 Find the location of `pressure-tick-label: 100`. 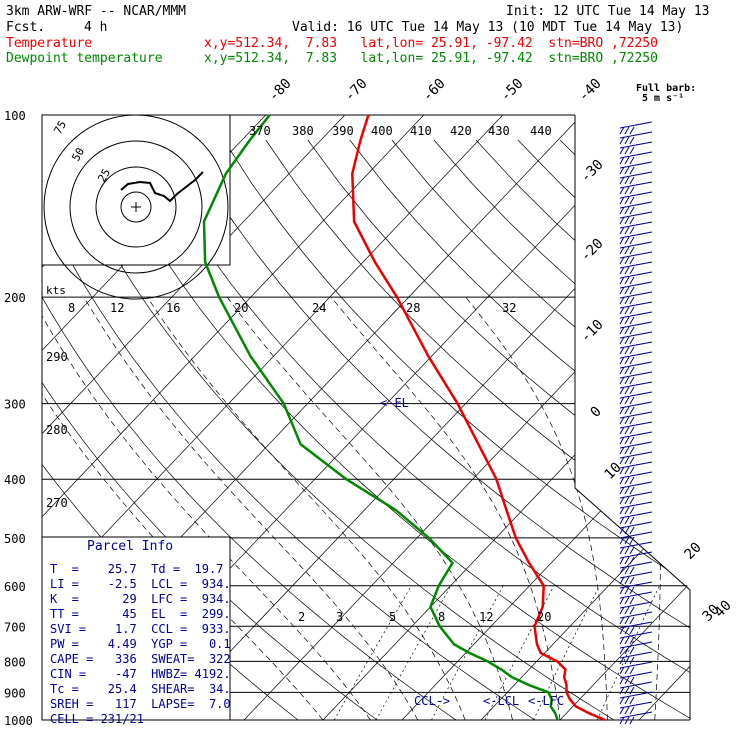

pressure-tick-label: 100 is located at coordinates (15, 116).